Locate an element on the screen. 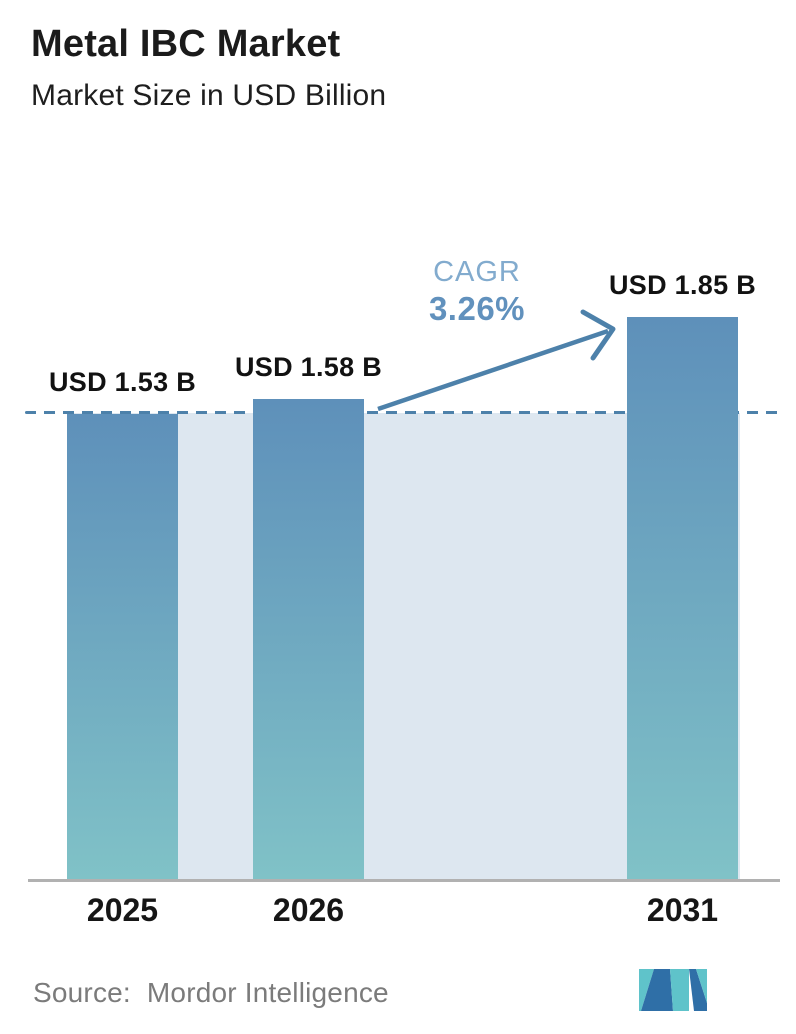 The image size is (796, 1034). source-attribution: Source: Mordor Intelligence is located at coordinates (211, 993).